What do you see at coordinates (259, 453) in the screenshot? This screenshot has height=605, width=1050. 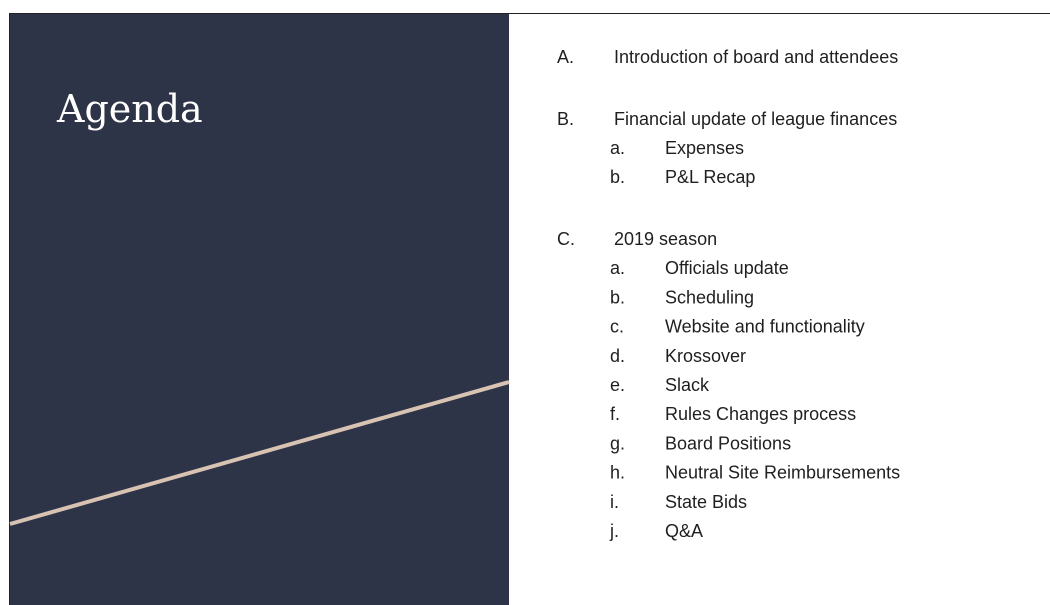 I see `diagonal-accent` at bounding box center [259, 453].